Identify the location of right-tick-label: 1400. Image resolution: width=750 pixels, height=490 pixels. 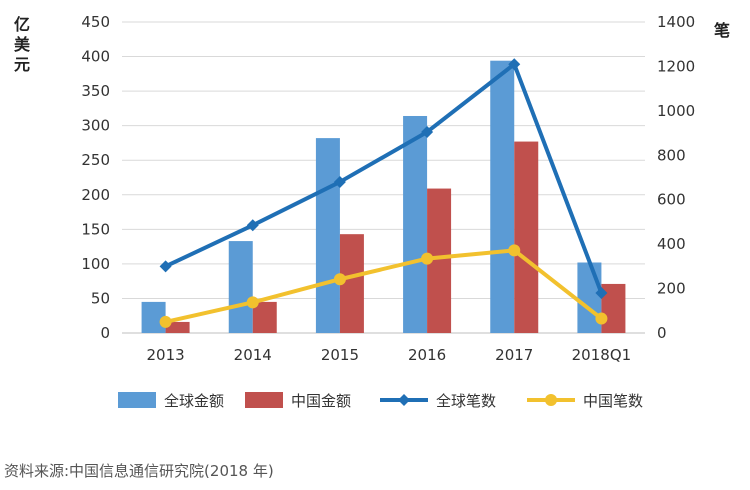
(676, 22).